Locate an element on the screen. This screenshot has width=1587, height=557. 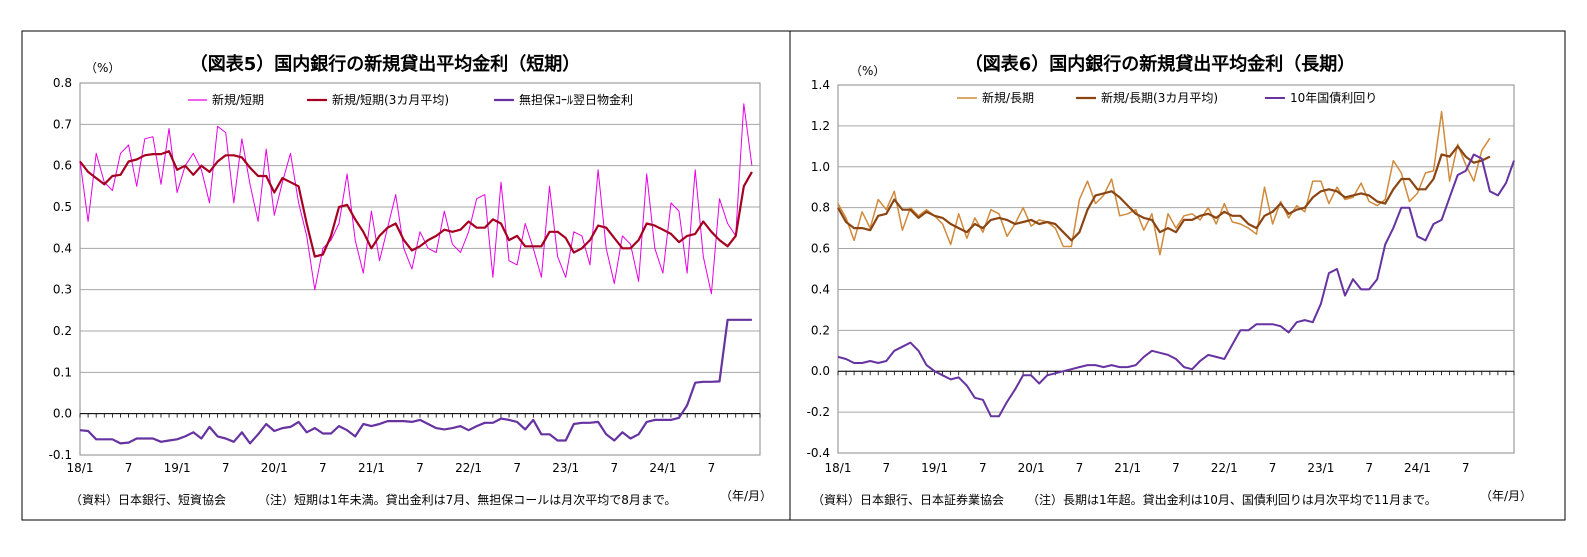
legend-label-monthly: 新規/短期 is located at coordinates (238, 99).